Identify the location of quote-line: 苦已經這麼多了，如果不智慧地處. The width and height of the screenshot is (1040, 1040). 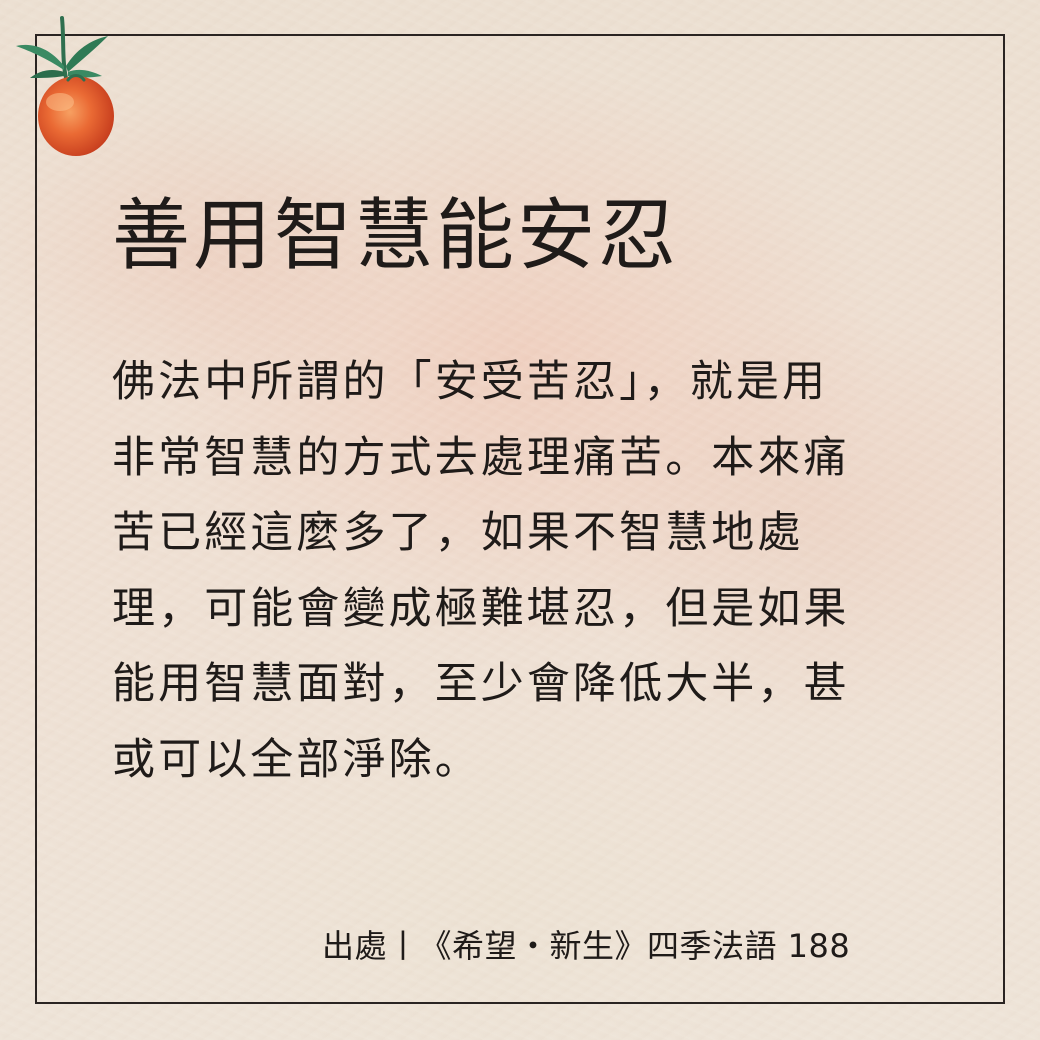
(458, 533).